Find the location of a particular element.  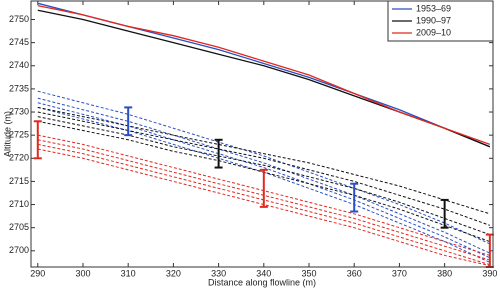

y-tick-label: 2700 is located at coordinates (19, 250).